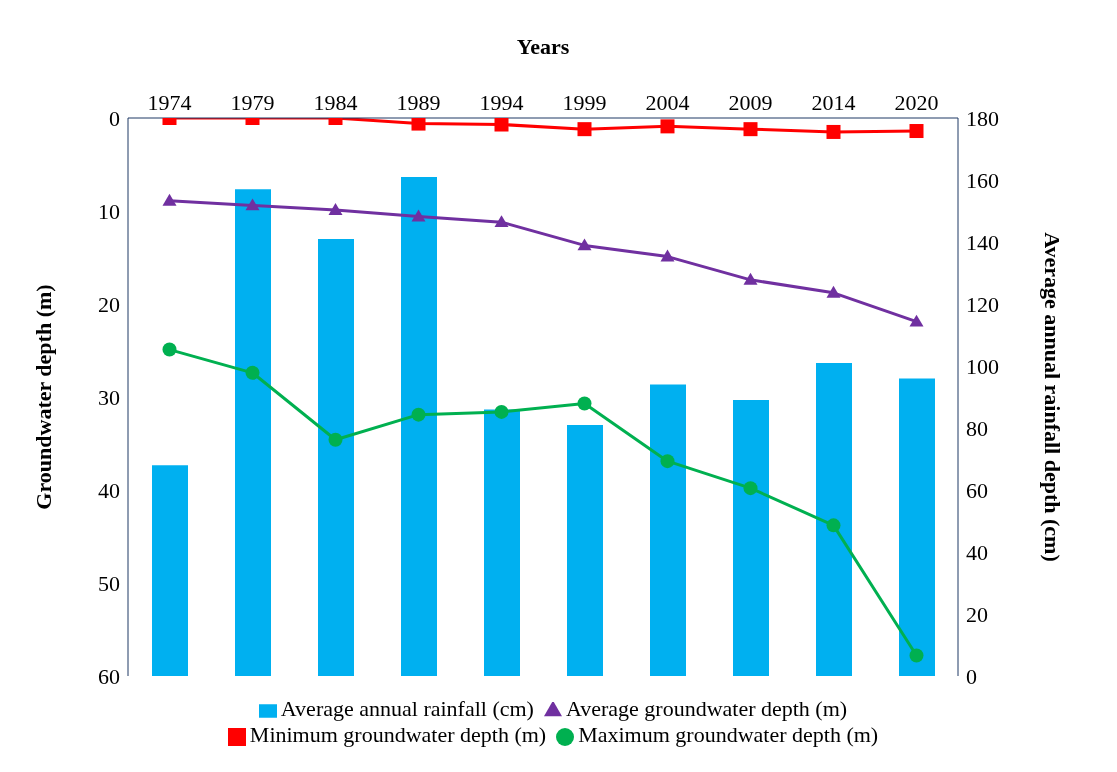  I want to click on legend-label: Maximum groundwater depth (m), so click(728, 734).